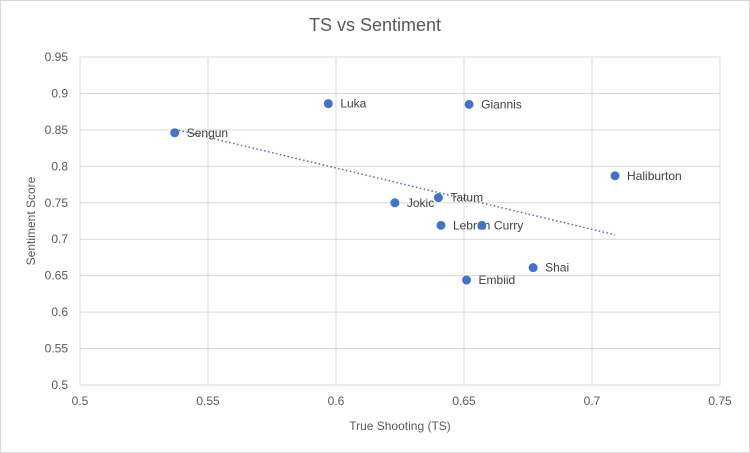 The height and width of the screenshot is (453, 750). I want to click on trendline, so click(395, 182).